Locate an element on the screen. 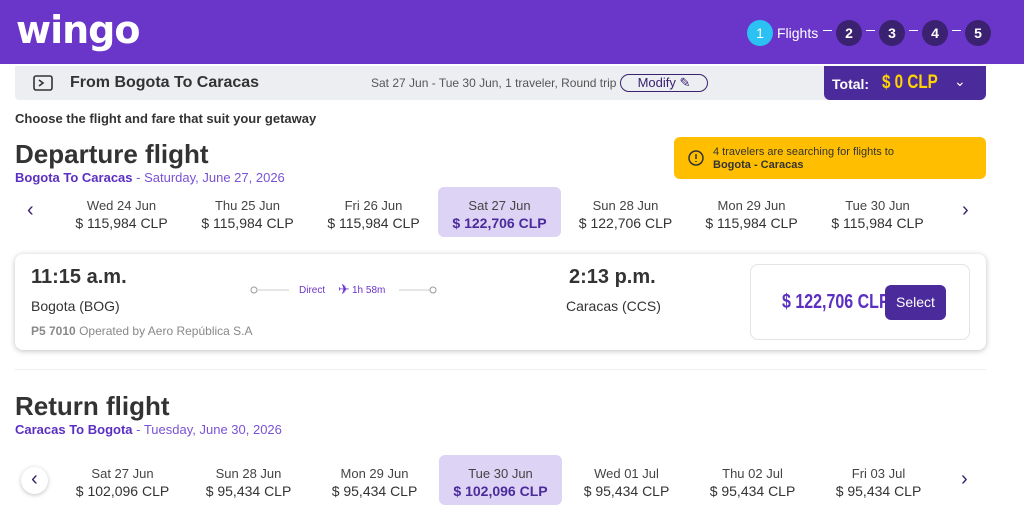 This screenshot has width=1024, height=522. fare-box: $ 122,706 CLP Select is located at coordinates (860, 302).